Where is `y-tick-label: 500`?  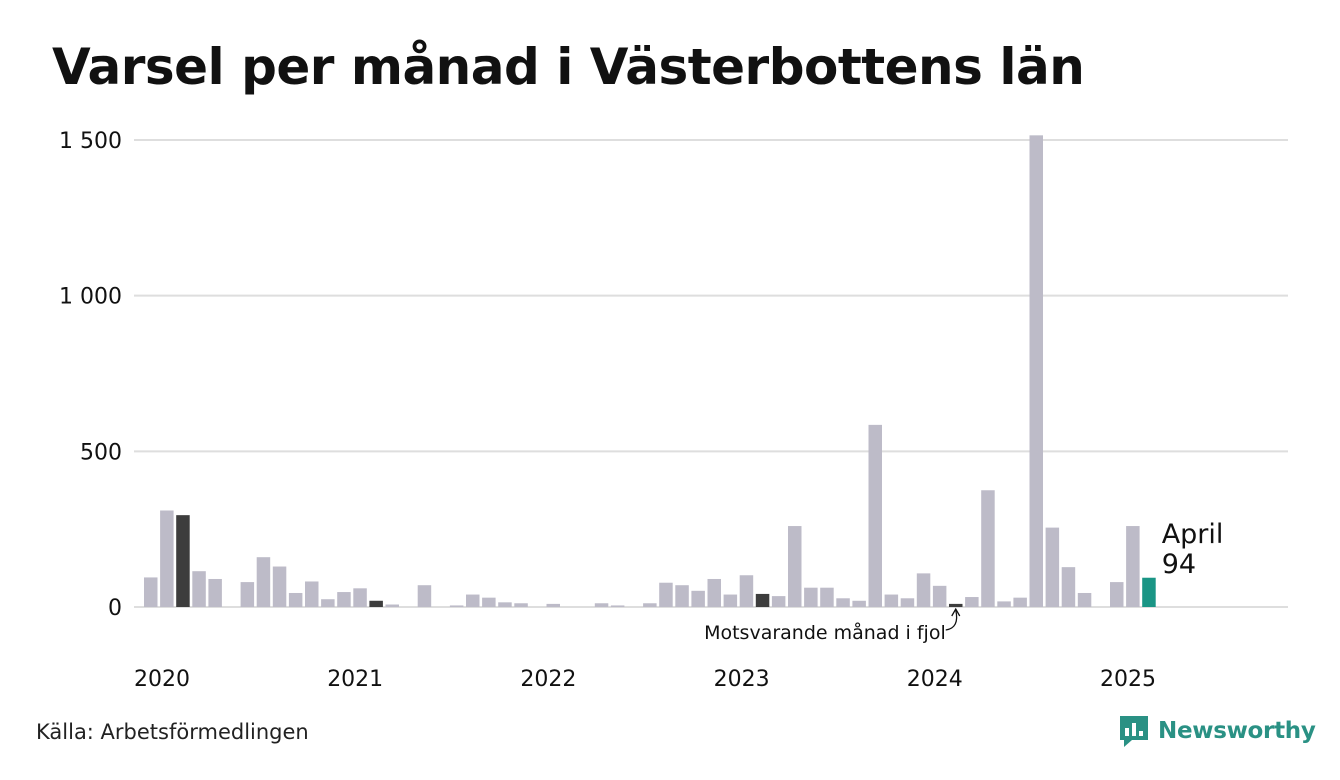 y-tick-label: 500 is located at coordinates (101, 452).